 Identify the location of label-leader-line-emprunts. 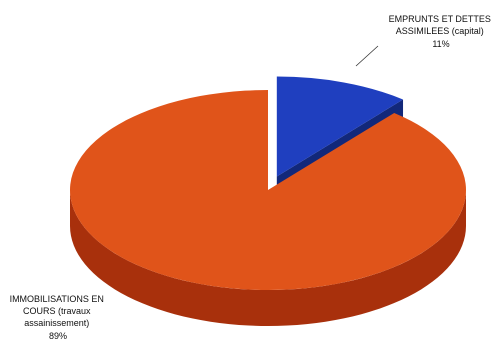
(367, 56).